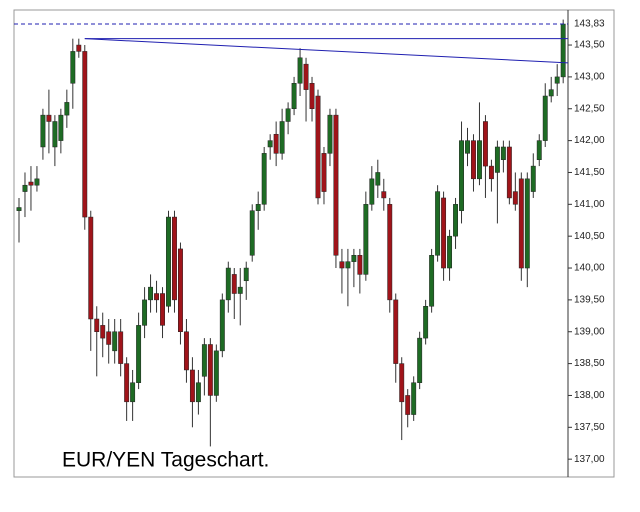 The height and width of the screenshot is (512, 640). I want to click on y-tick-label: 141,00, so click(589, 204).